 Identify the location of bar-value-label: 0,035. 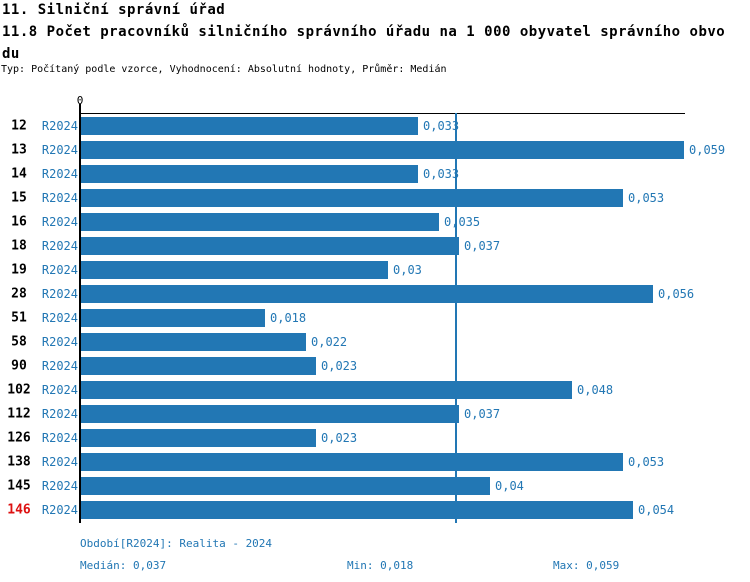
(462, 222).